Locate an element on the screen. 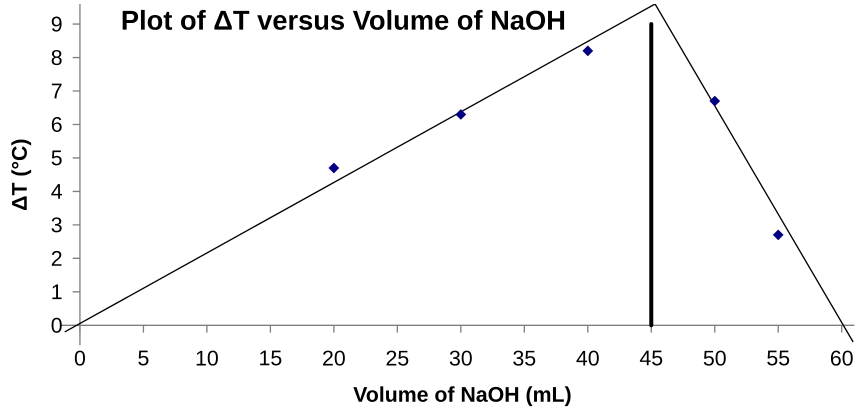 Image resolution: width=858 pixels, height=411 pixels. y-tick-label: 5 is located at coordinates (57, 158).